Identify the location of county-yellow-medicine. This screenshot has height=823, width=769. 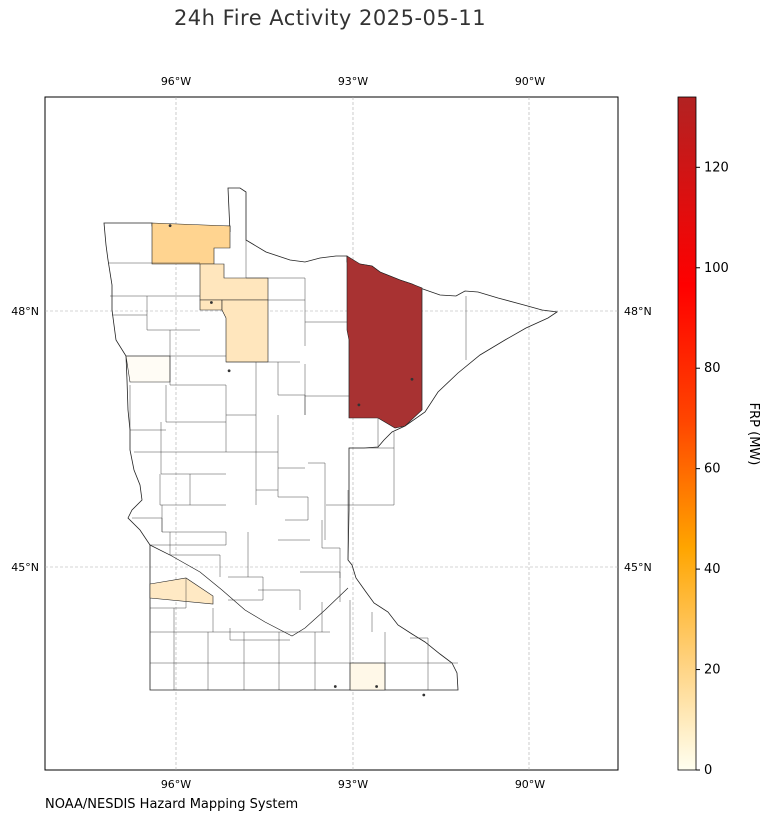
(181, 591).